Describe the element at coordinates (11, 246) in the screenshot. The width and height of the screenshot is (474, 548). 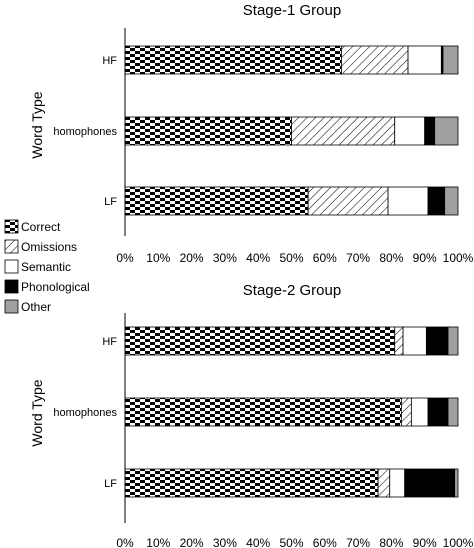
I see `legend-swatch-omissions` at that location.